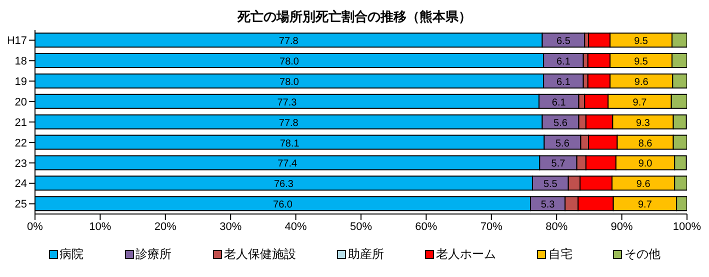 This screenshot has height=277, width=709. Describe the element at coordinates (284, 184) in the screenshot. I see `data-label: 76.3` at that location.